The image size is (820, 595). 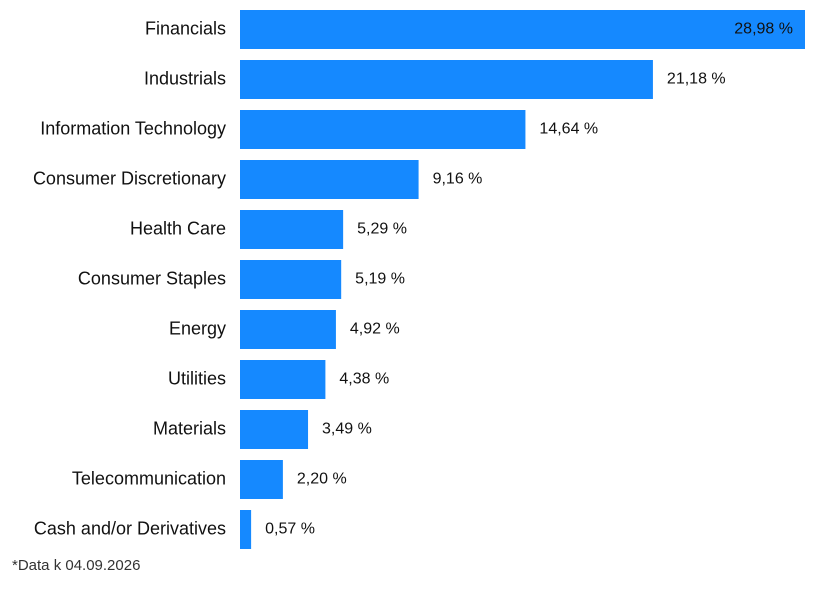 I want to click on value-label-2: 14,64 %, so click(x=568, y=129).